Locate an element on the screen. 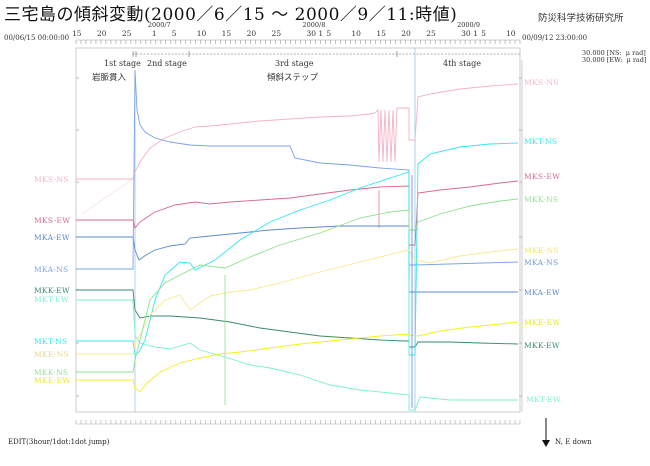  svg-text: 1 is located at coordinates (154, 33).